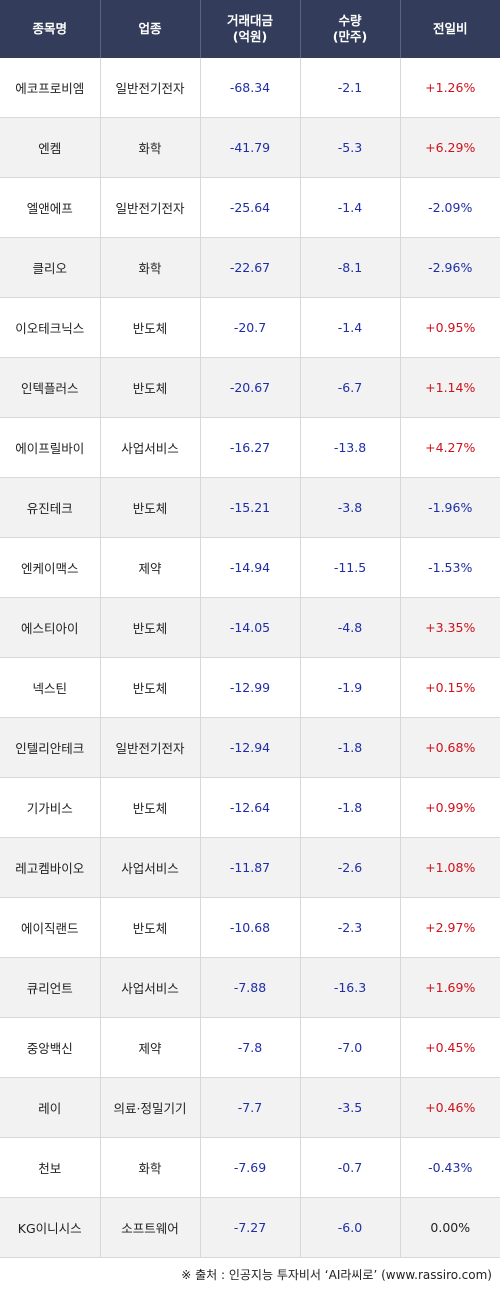 The image size is (500, 1312). I want to click on change-cell: +0.46%, so click(450, 1107).